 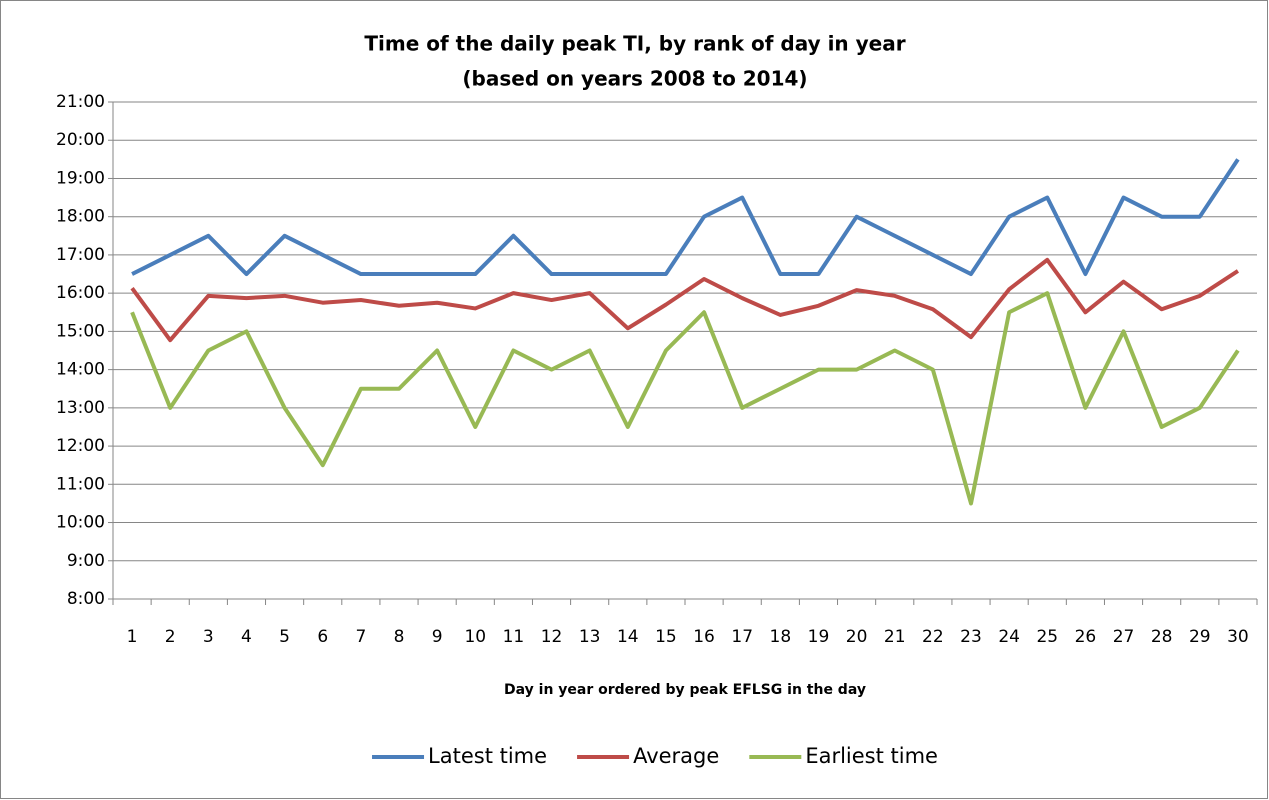 What do you see at coordinates (80, 255) in the screenshot?
I see `y-tick-label: 17:00` at bounding box center [80, 255].